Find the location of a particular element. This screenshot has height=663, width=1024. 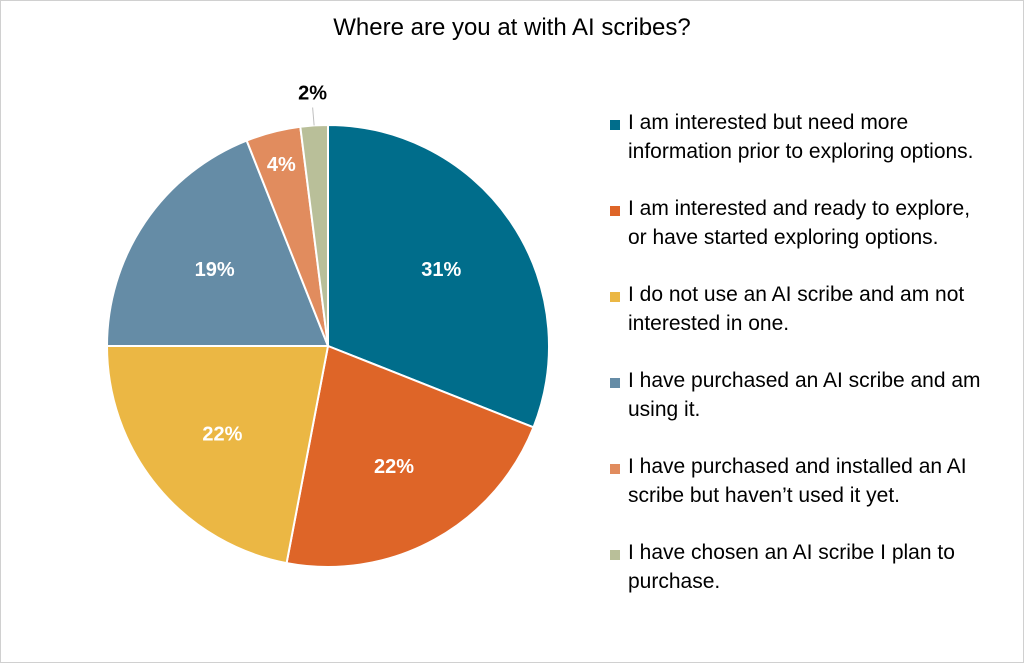

data-label: 4% is located at coordinates (281, 165).